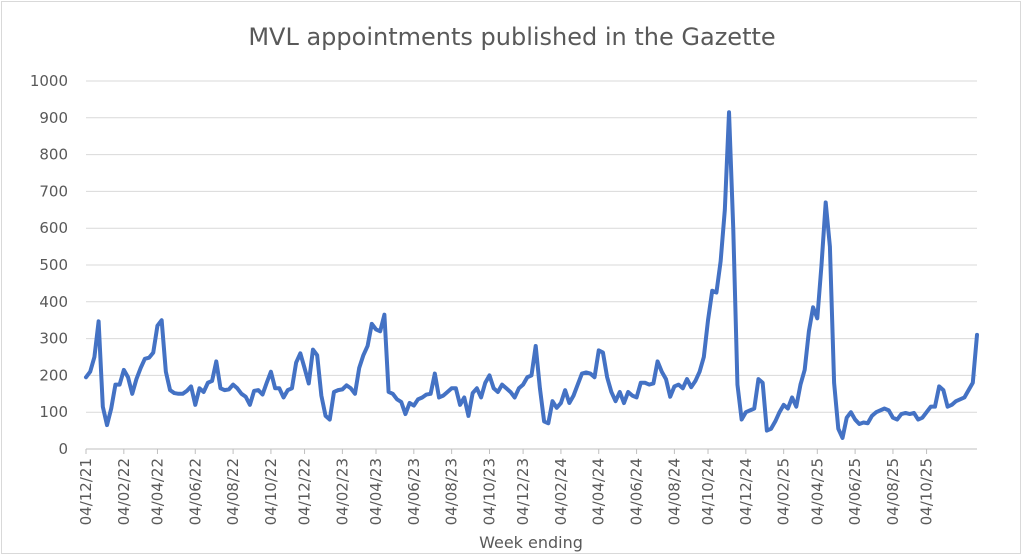 The image size is (1024, 557). Describe the element at coordinates (855, 491) in the screenshot. I see `x-tick-label: 04/06/25` at that location.